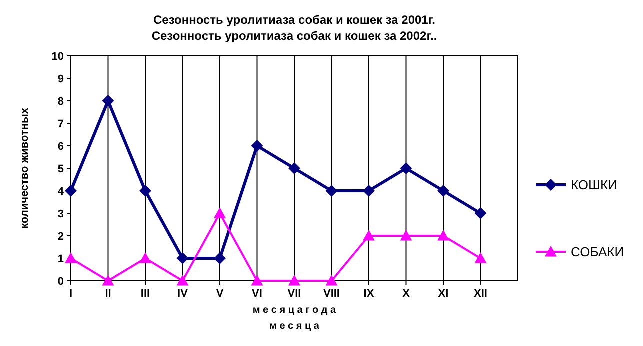  I want to click on text: м е с я ц а г о д а, so click(294, 310).